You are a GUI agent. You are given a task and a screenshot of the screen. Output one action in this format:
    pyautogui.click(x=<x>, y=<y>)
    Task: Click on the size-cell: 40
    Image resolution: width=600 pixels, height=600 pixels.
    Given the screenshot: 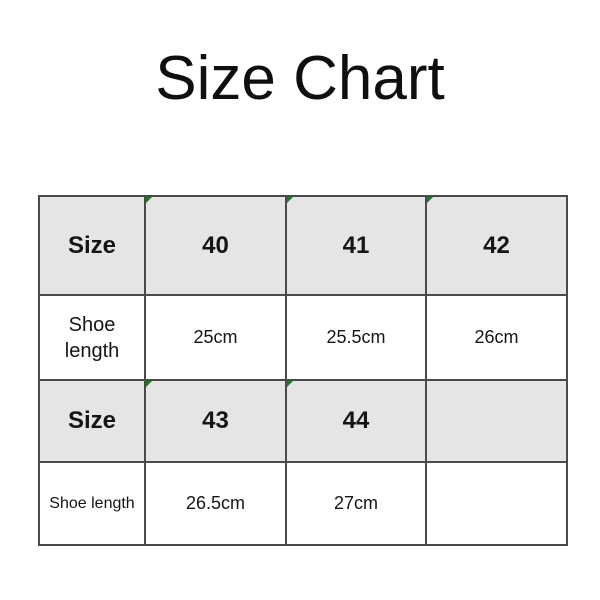 What is the action you would take?
    pyautogui.click(x=215, y=245)
    